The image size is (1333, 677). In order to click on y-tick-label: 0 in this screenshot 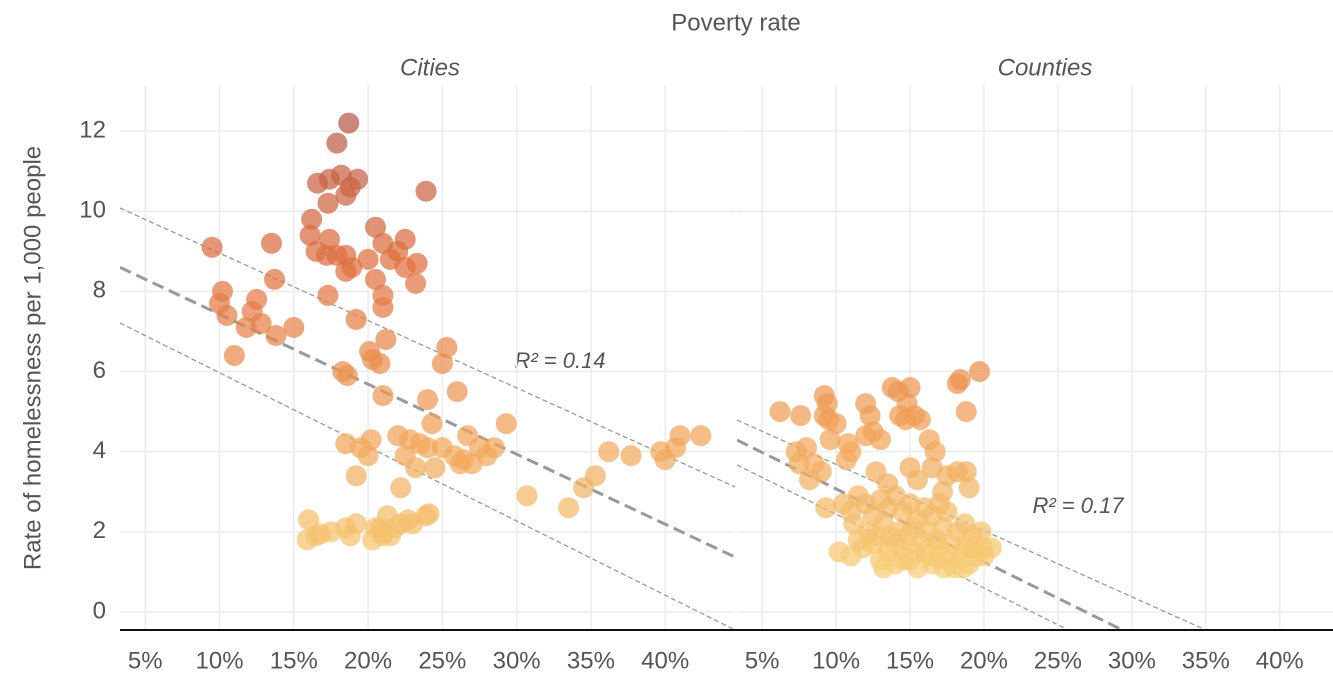, I will do `click(99, 610)`.